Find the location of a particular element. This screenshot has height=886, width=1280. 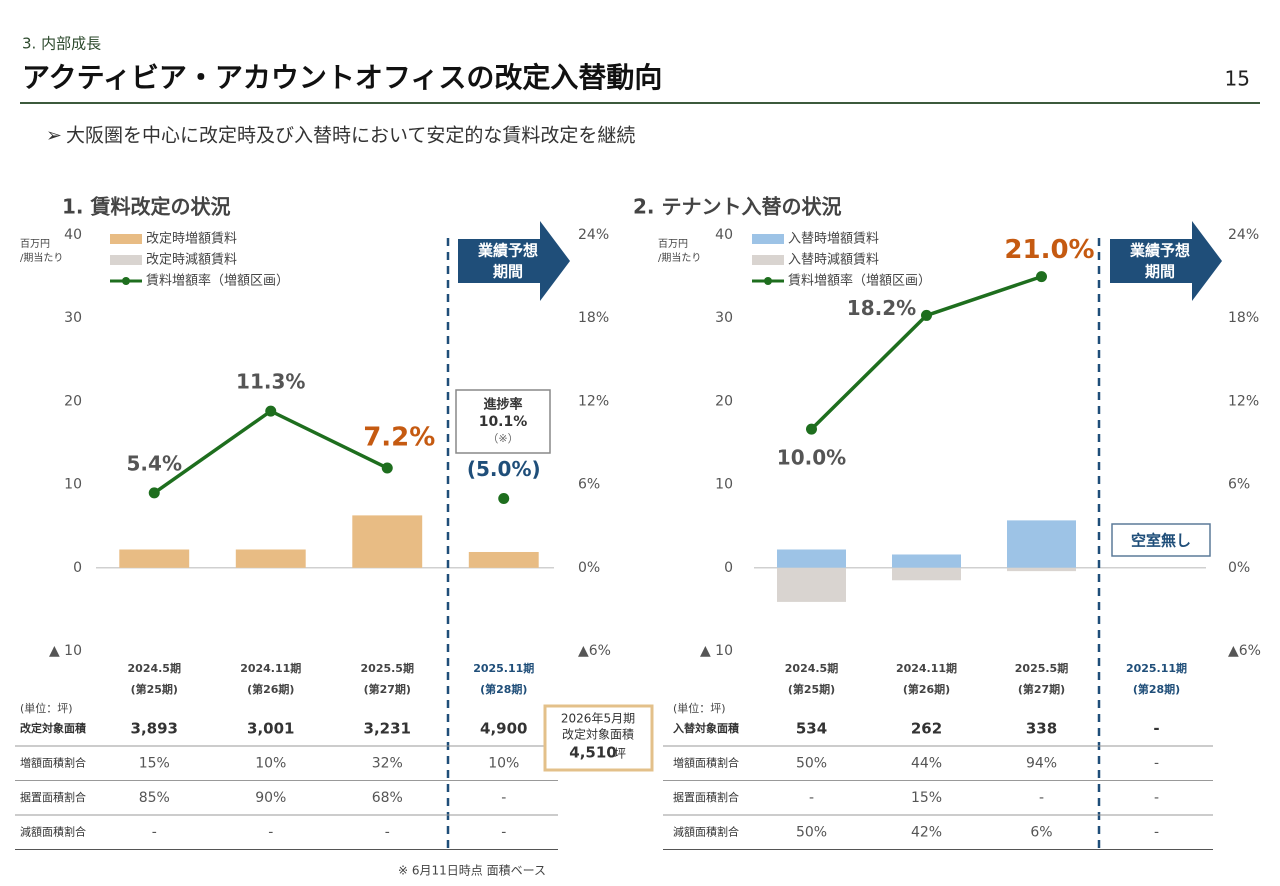

y-tick-label: 0 is located at coordinates (77, 568).